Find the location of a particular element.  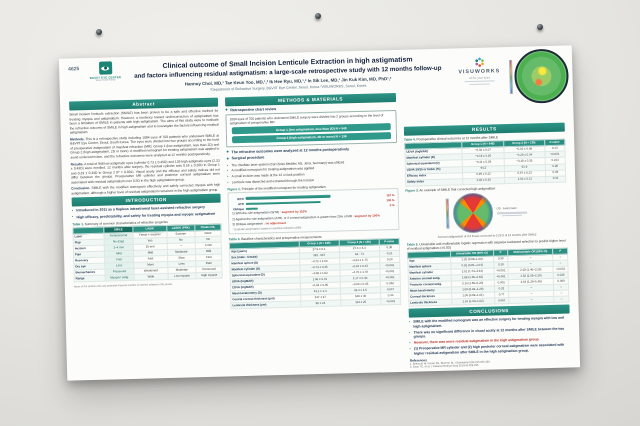

poster-number: 4625 is located at coordinates (74, 69).